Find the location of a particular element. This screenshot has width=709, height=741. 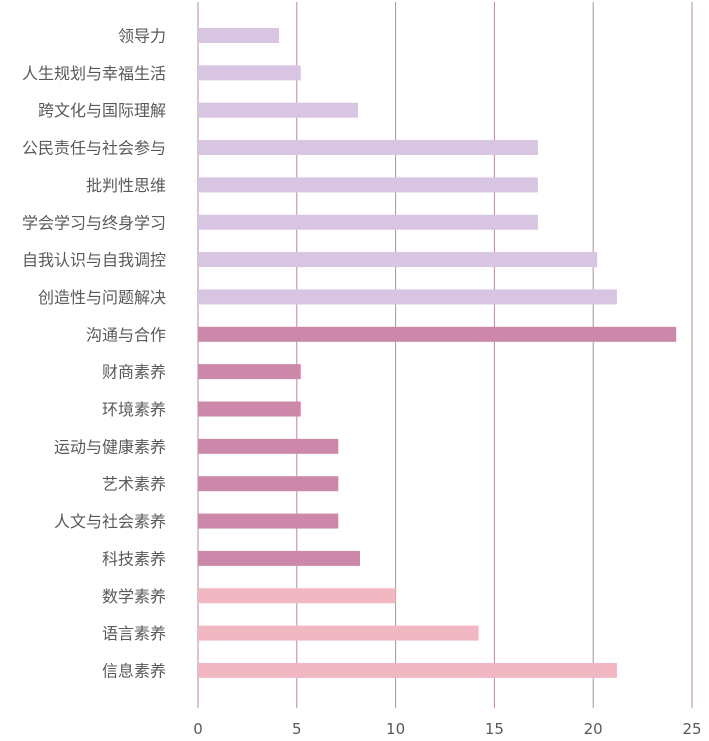

category-label: 领导力 is located at coordinates (142, 36).